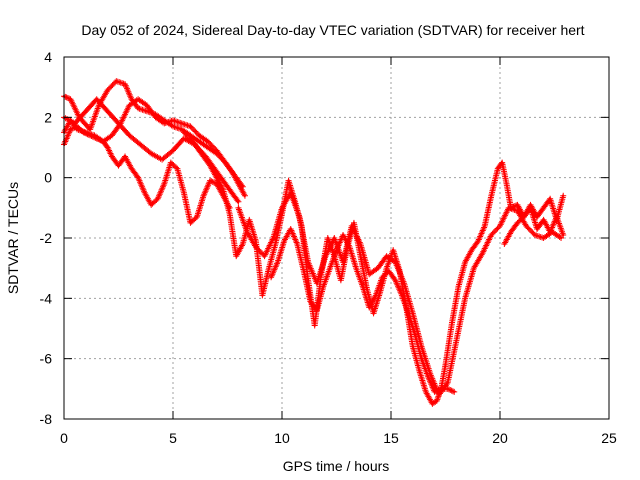 The height and width of the screenshot is (480, 640). Describe the element at coordinates (147, 174) in the screenshot. I see `series-markers-track-c` at that location.